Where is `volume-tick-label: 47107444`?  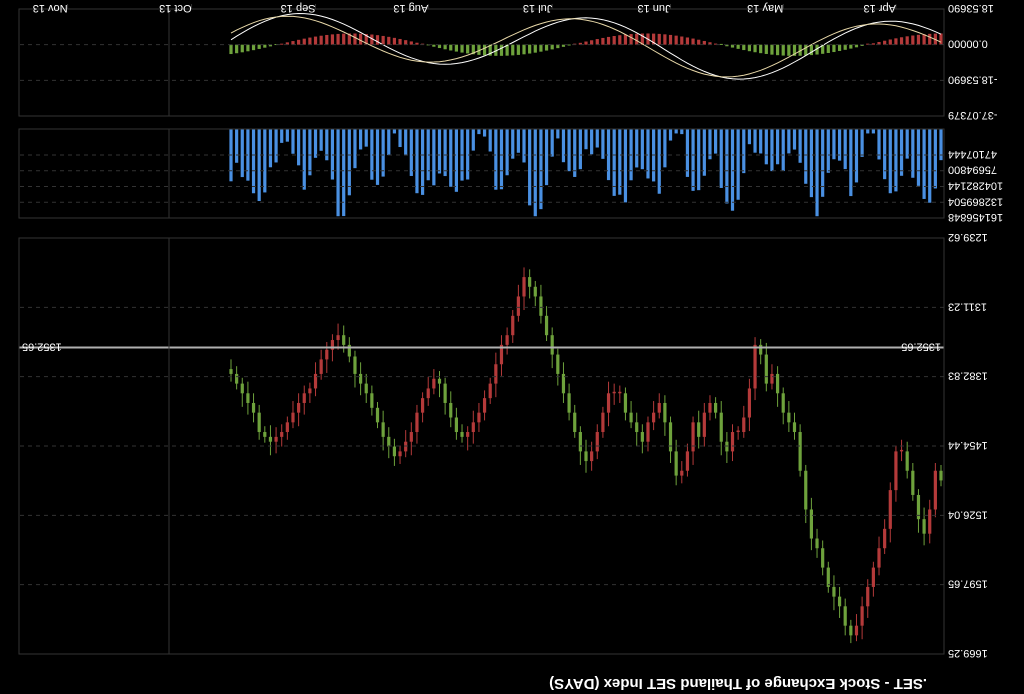 volume-tick-label: 47107444 is located at coordinates (972, 154).